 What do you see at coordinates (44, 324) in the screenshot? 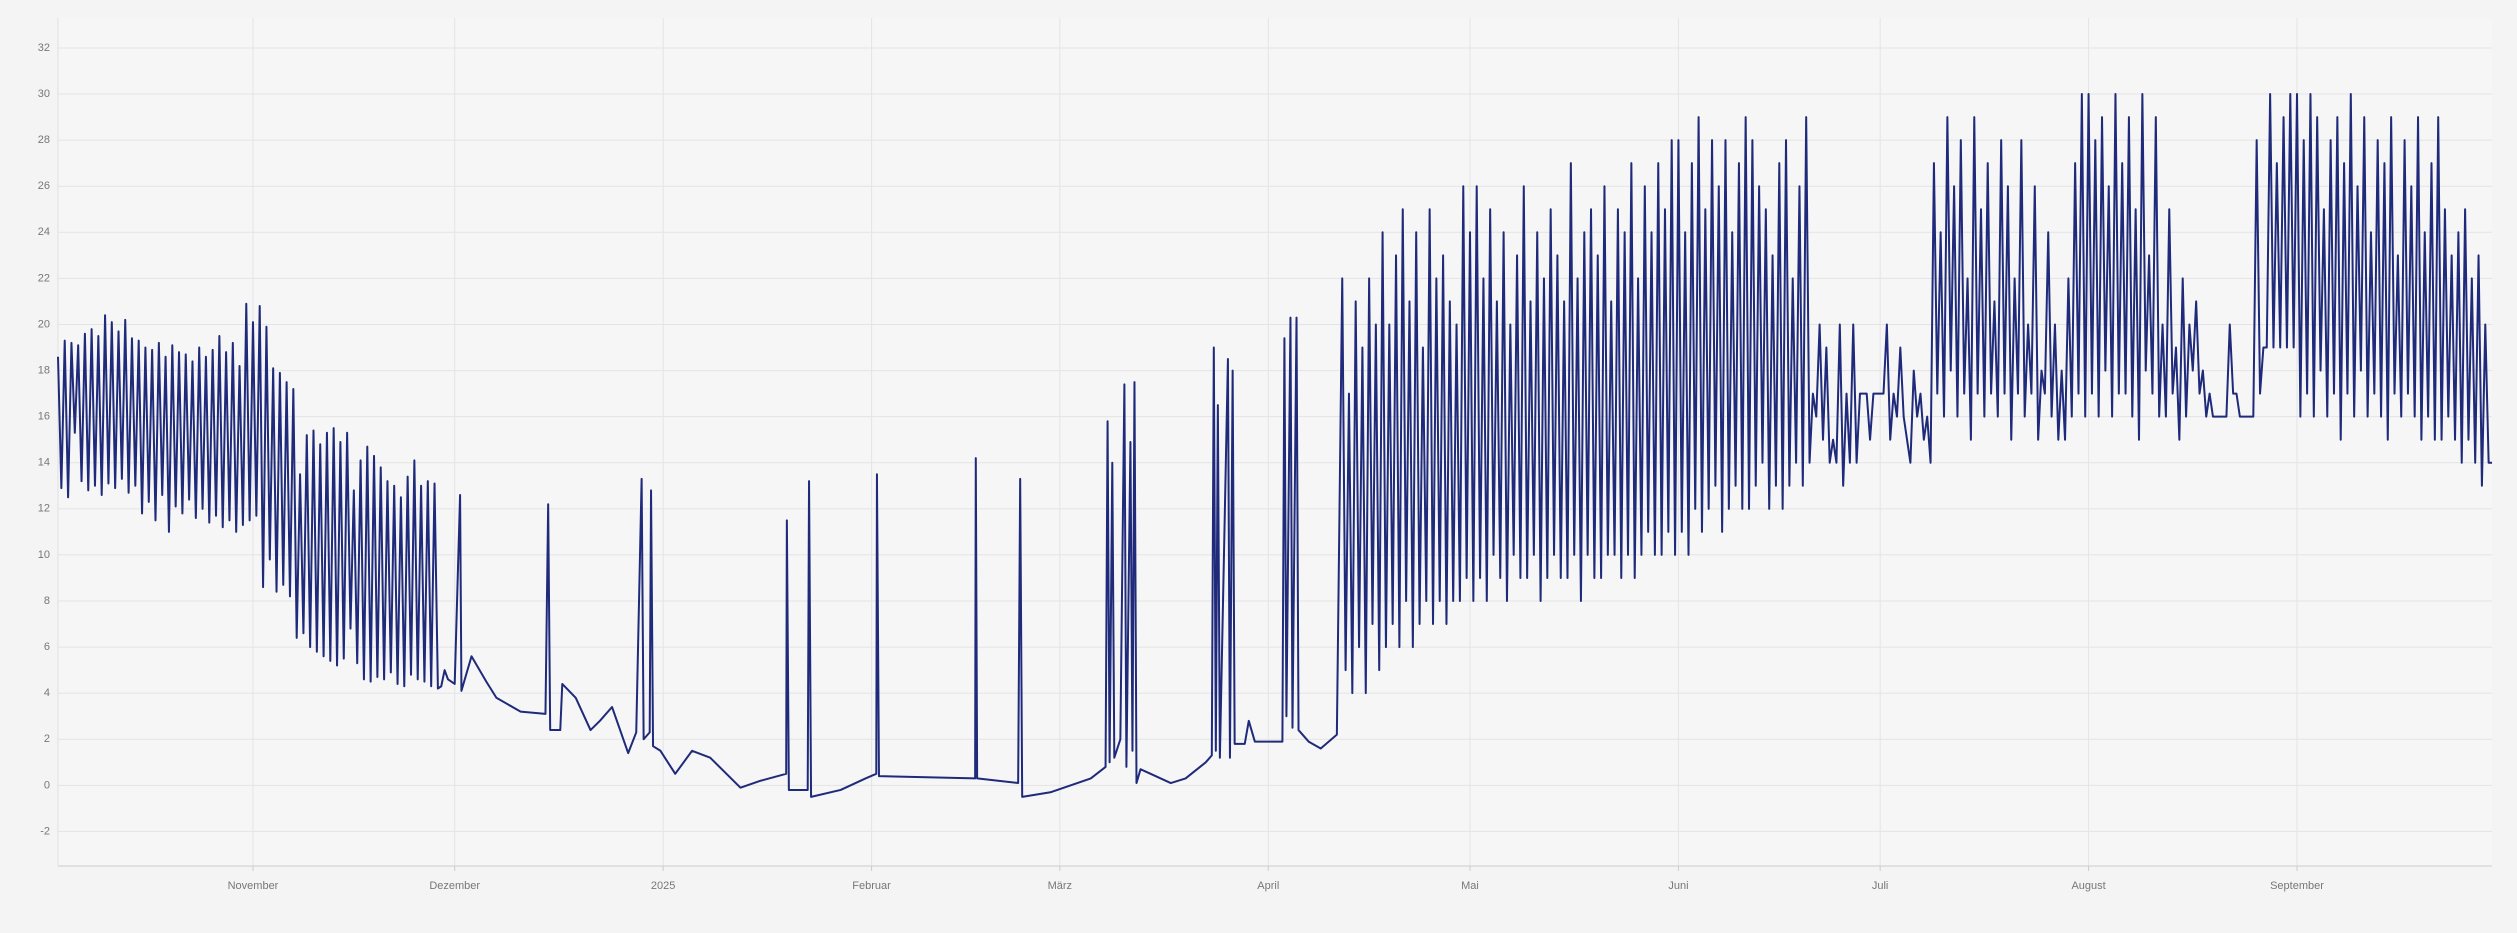
I see `y-tick-label: 20` at bounding box center [44, 324].